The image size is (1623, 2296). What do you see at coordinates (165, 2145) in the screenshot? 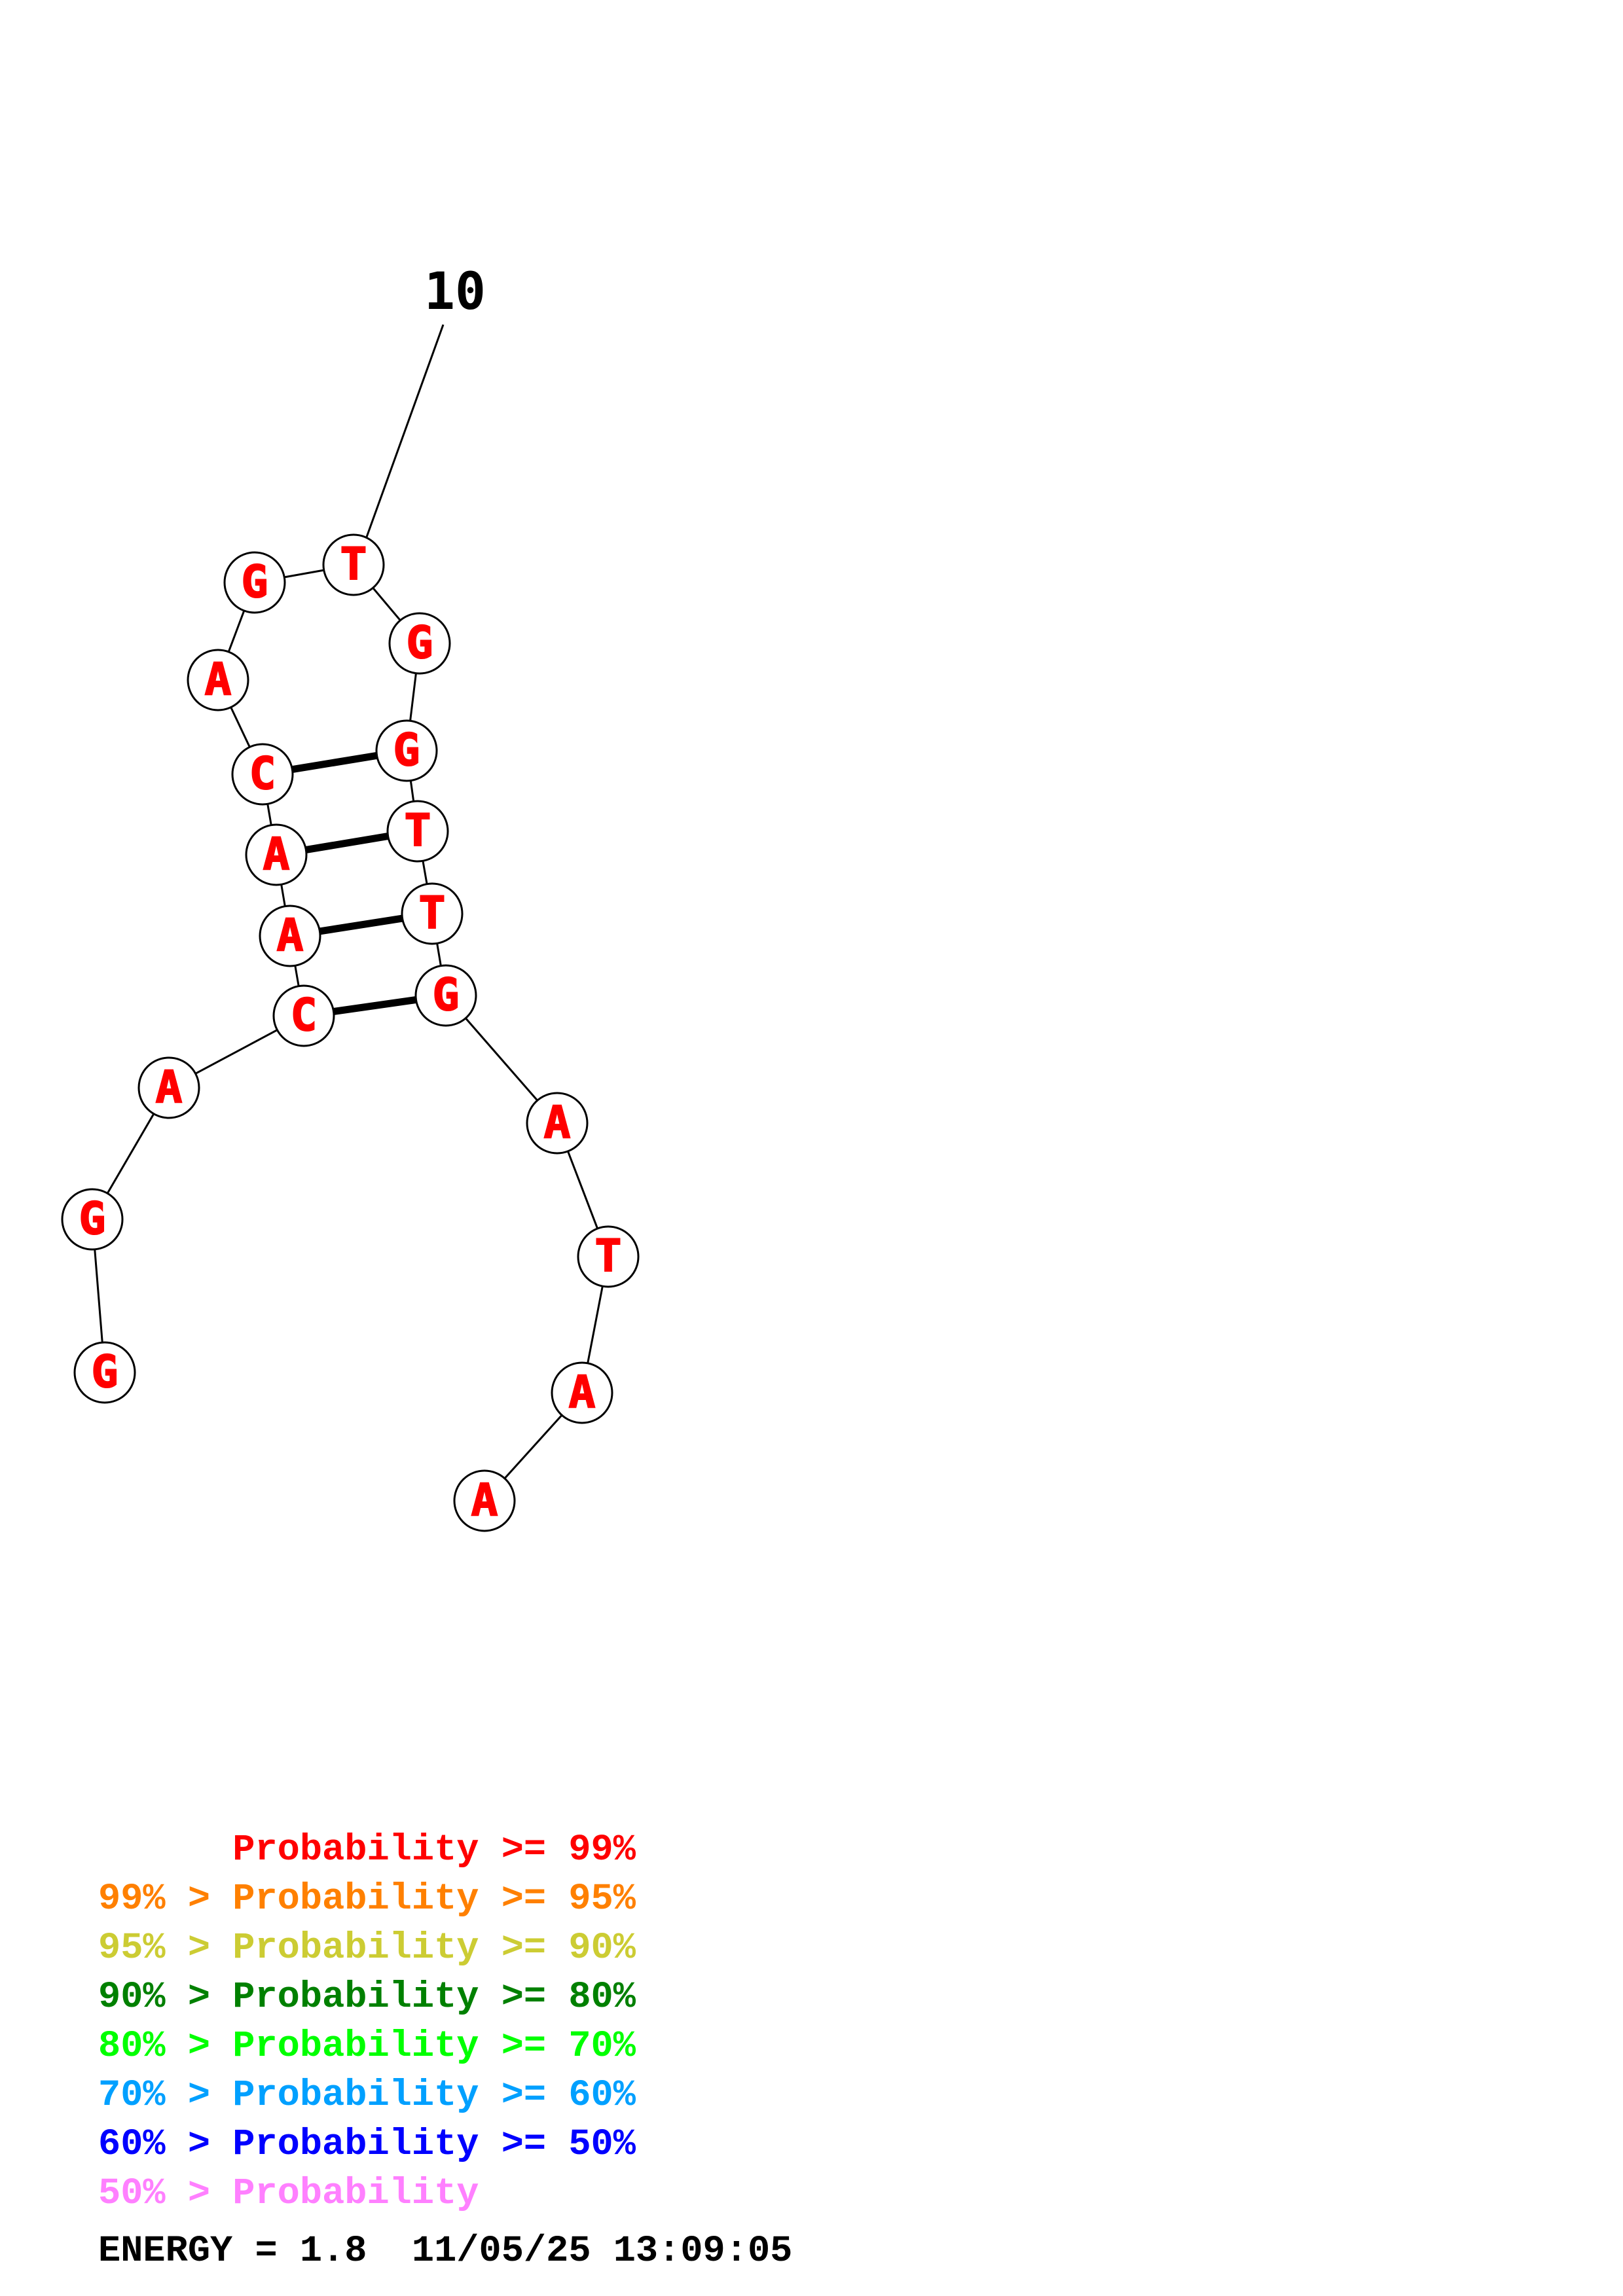
I see `legend-prefix: 60% >` at bounding box center [165, 2145].